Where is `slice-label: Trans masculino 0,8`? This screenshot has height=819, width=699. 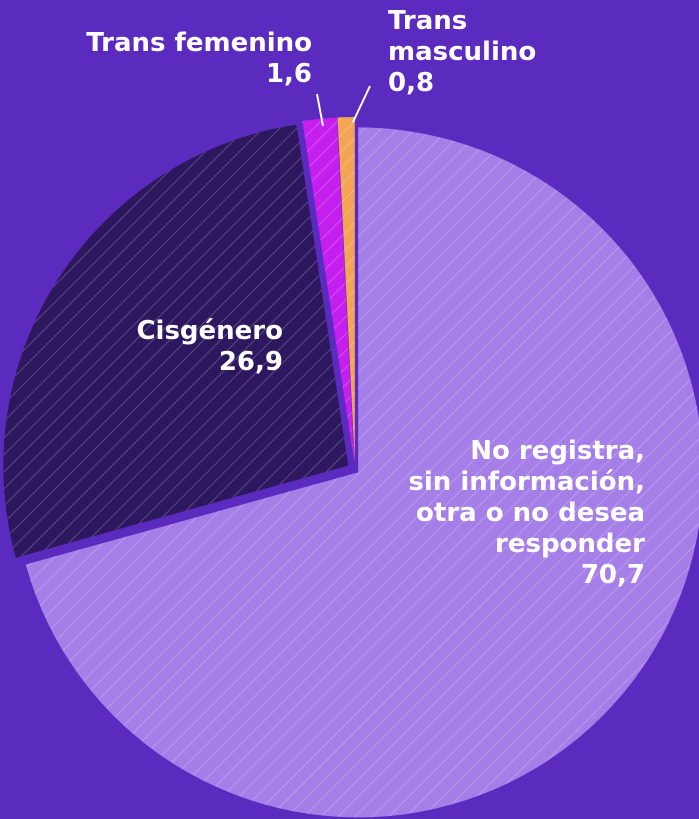
slice-label: Trans masculino 0,8 is located at coordinates (462, 52).